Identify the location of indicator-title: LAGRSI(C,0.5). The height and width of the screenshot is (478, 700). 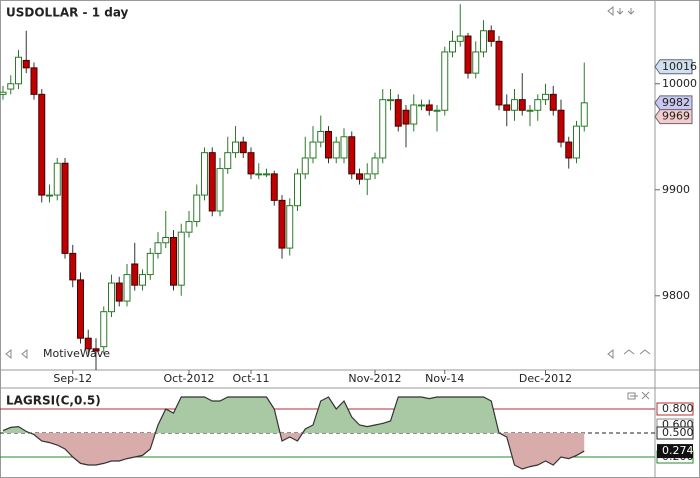
(53, 401).